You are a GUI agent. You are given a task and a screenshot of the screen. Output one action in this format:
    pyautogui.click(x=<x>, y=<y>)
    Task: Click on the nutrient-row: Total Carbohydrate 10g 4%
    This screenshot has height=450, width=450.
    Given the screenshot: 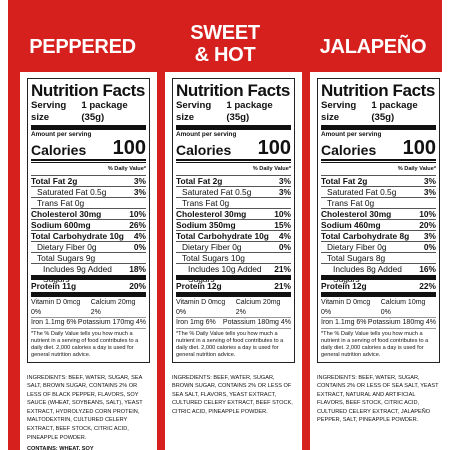 What is the action you would take?
    pyautogui.click(x=88, y=235)
    